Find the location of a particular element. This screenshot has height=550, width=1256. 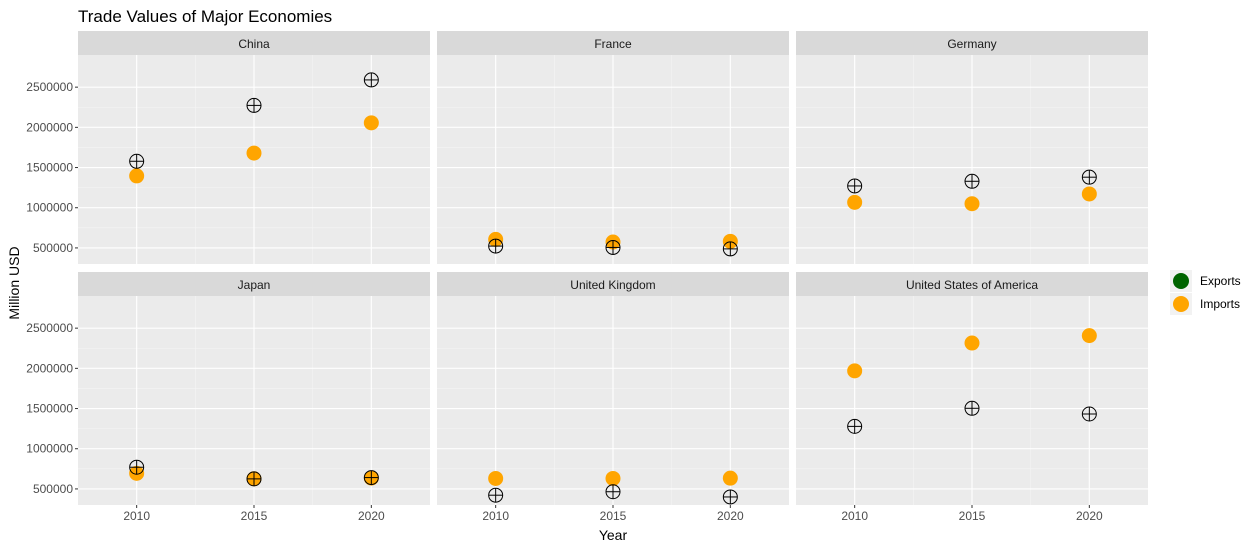

legend: Exports Imports is located at coordinates (1205, 292).